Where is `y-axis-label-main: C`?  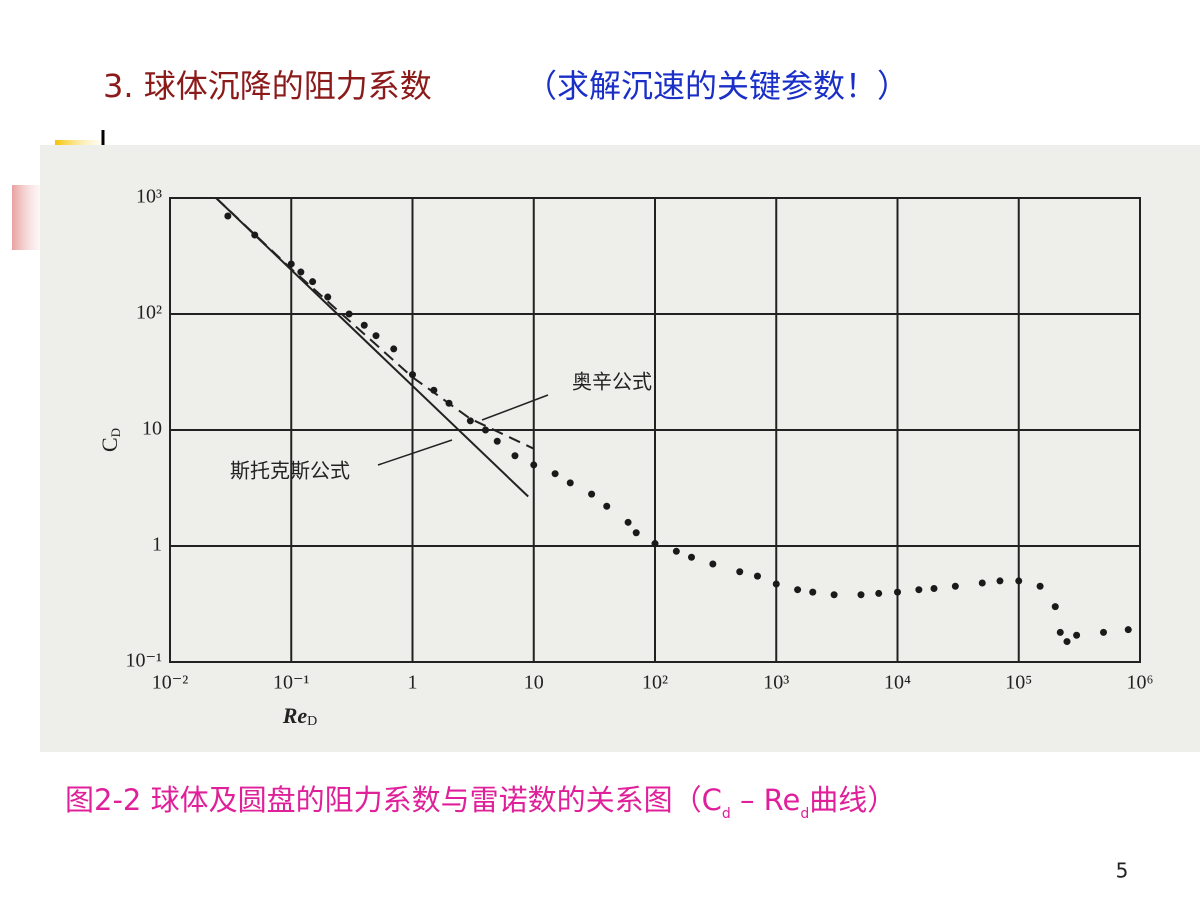 y-axis-label-main: C is located at coordinates (109, 444).